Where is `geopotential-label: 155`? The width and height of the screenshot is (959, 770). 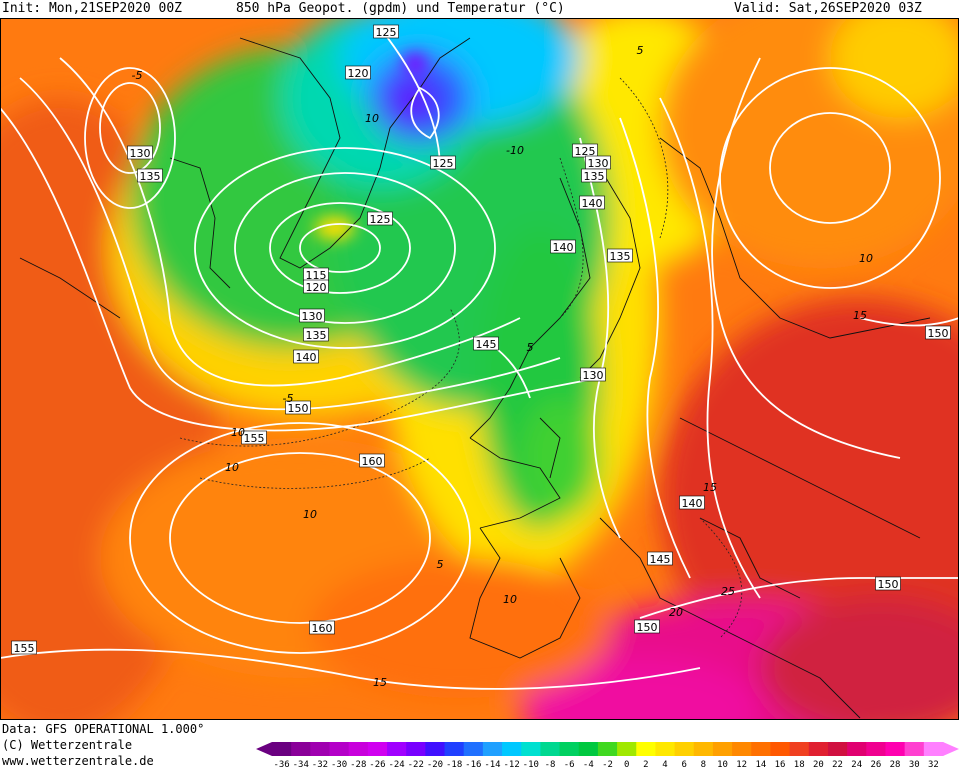
geopotential-label: 155 is located at coordinates (24, 647).